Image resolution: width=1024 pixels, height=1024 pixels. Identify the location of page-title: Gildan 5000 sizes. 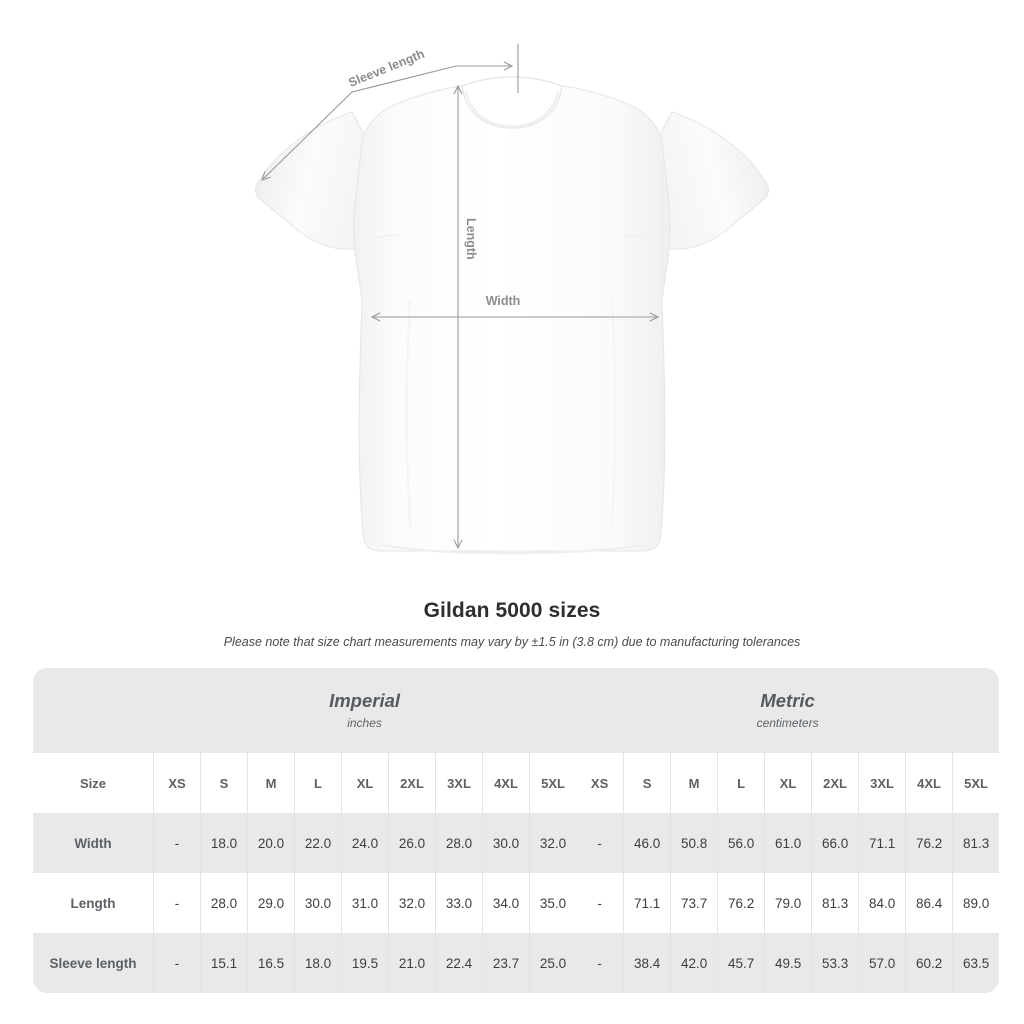
(512, 610).